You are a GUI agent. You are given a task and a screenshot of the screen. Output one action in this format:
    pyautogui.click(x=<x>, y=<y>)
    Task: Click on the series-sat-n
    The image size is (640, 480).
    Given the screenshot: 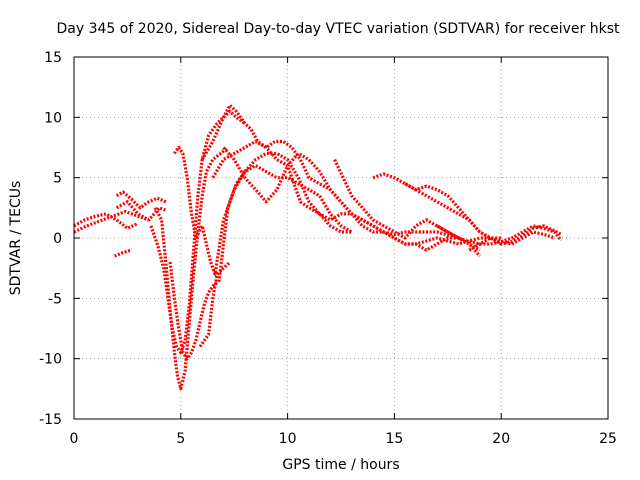 What is the action you would take?
    pyautogui.click(x=483, y=214)
    